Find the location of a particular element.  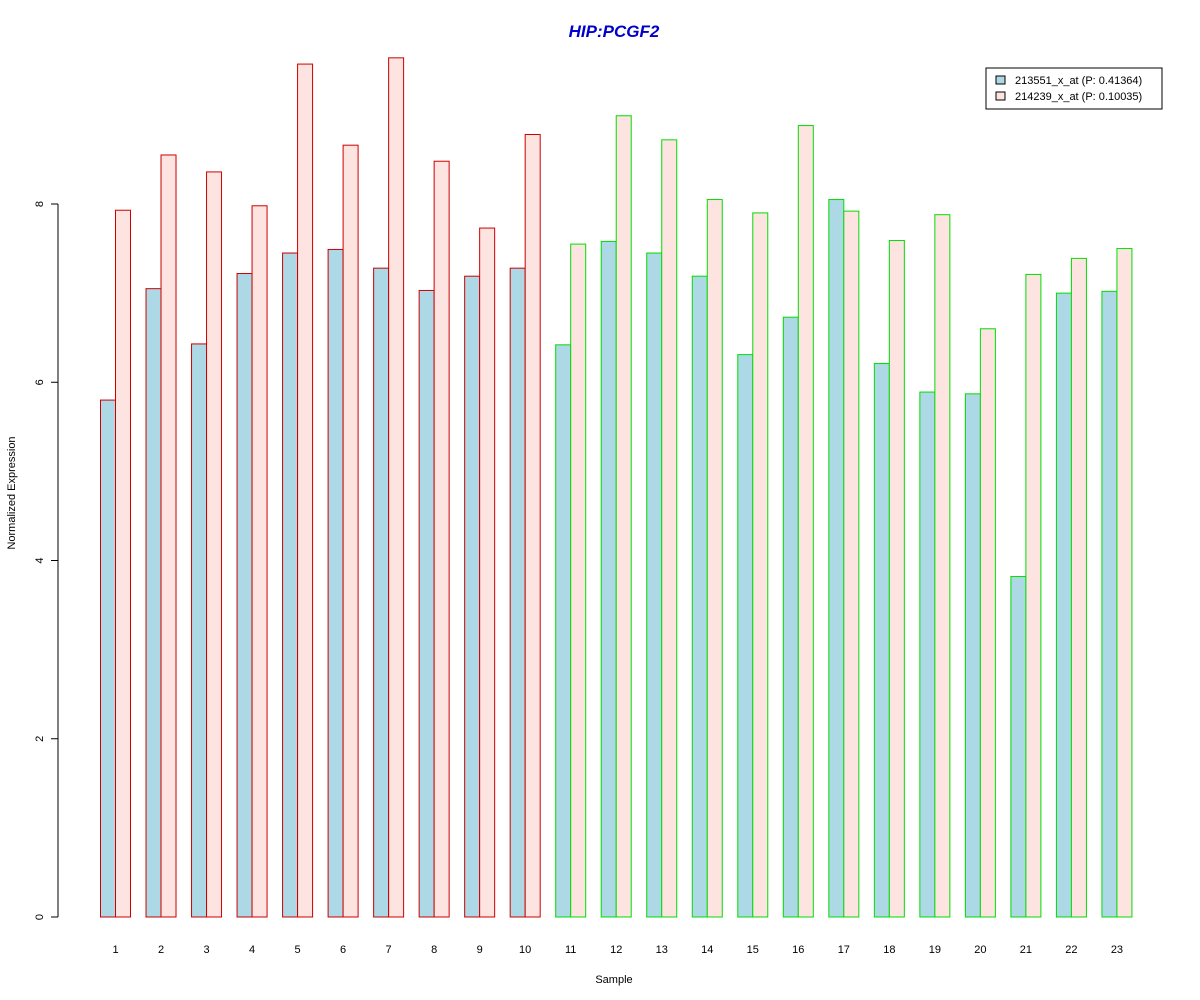

x-tick-label: 18 is located at coordinates (889, 950).